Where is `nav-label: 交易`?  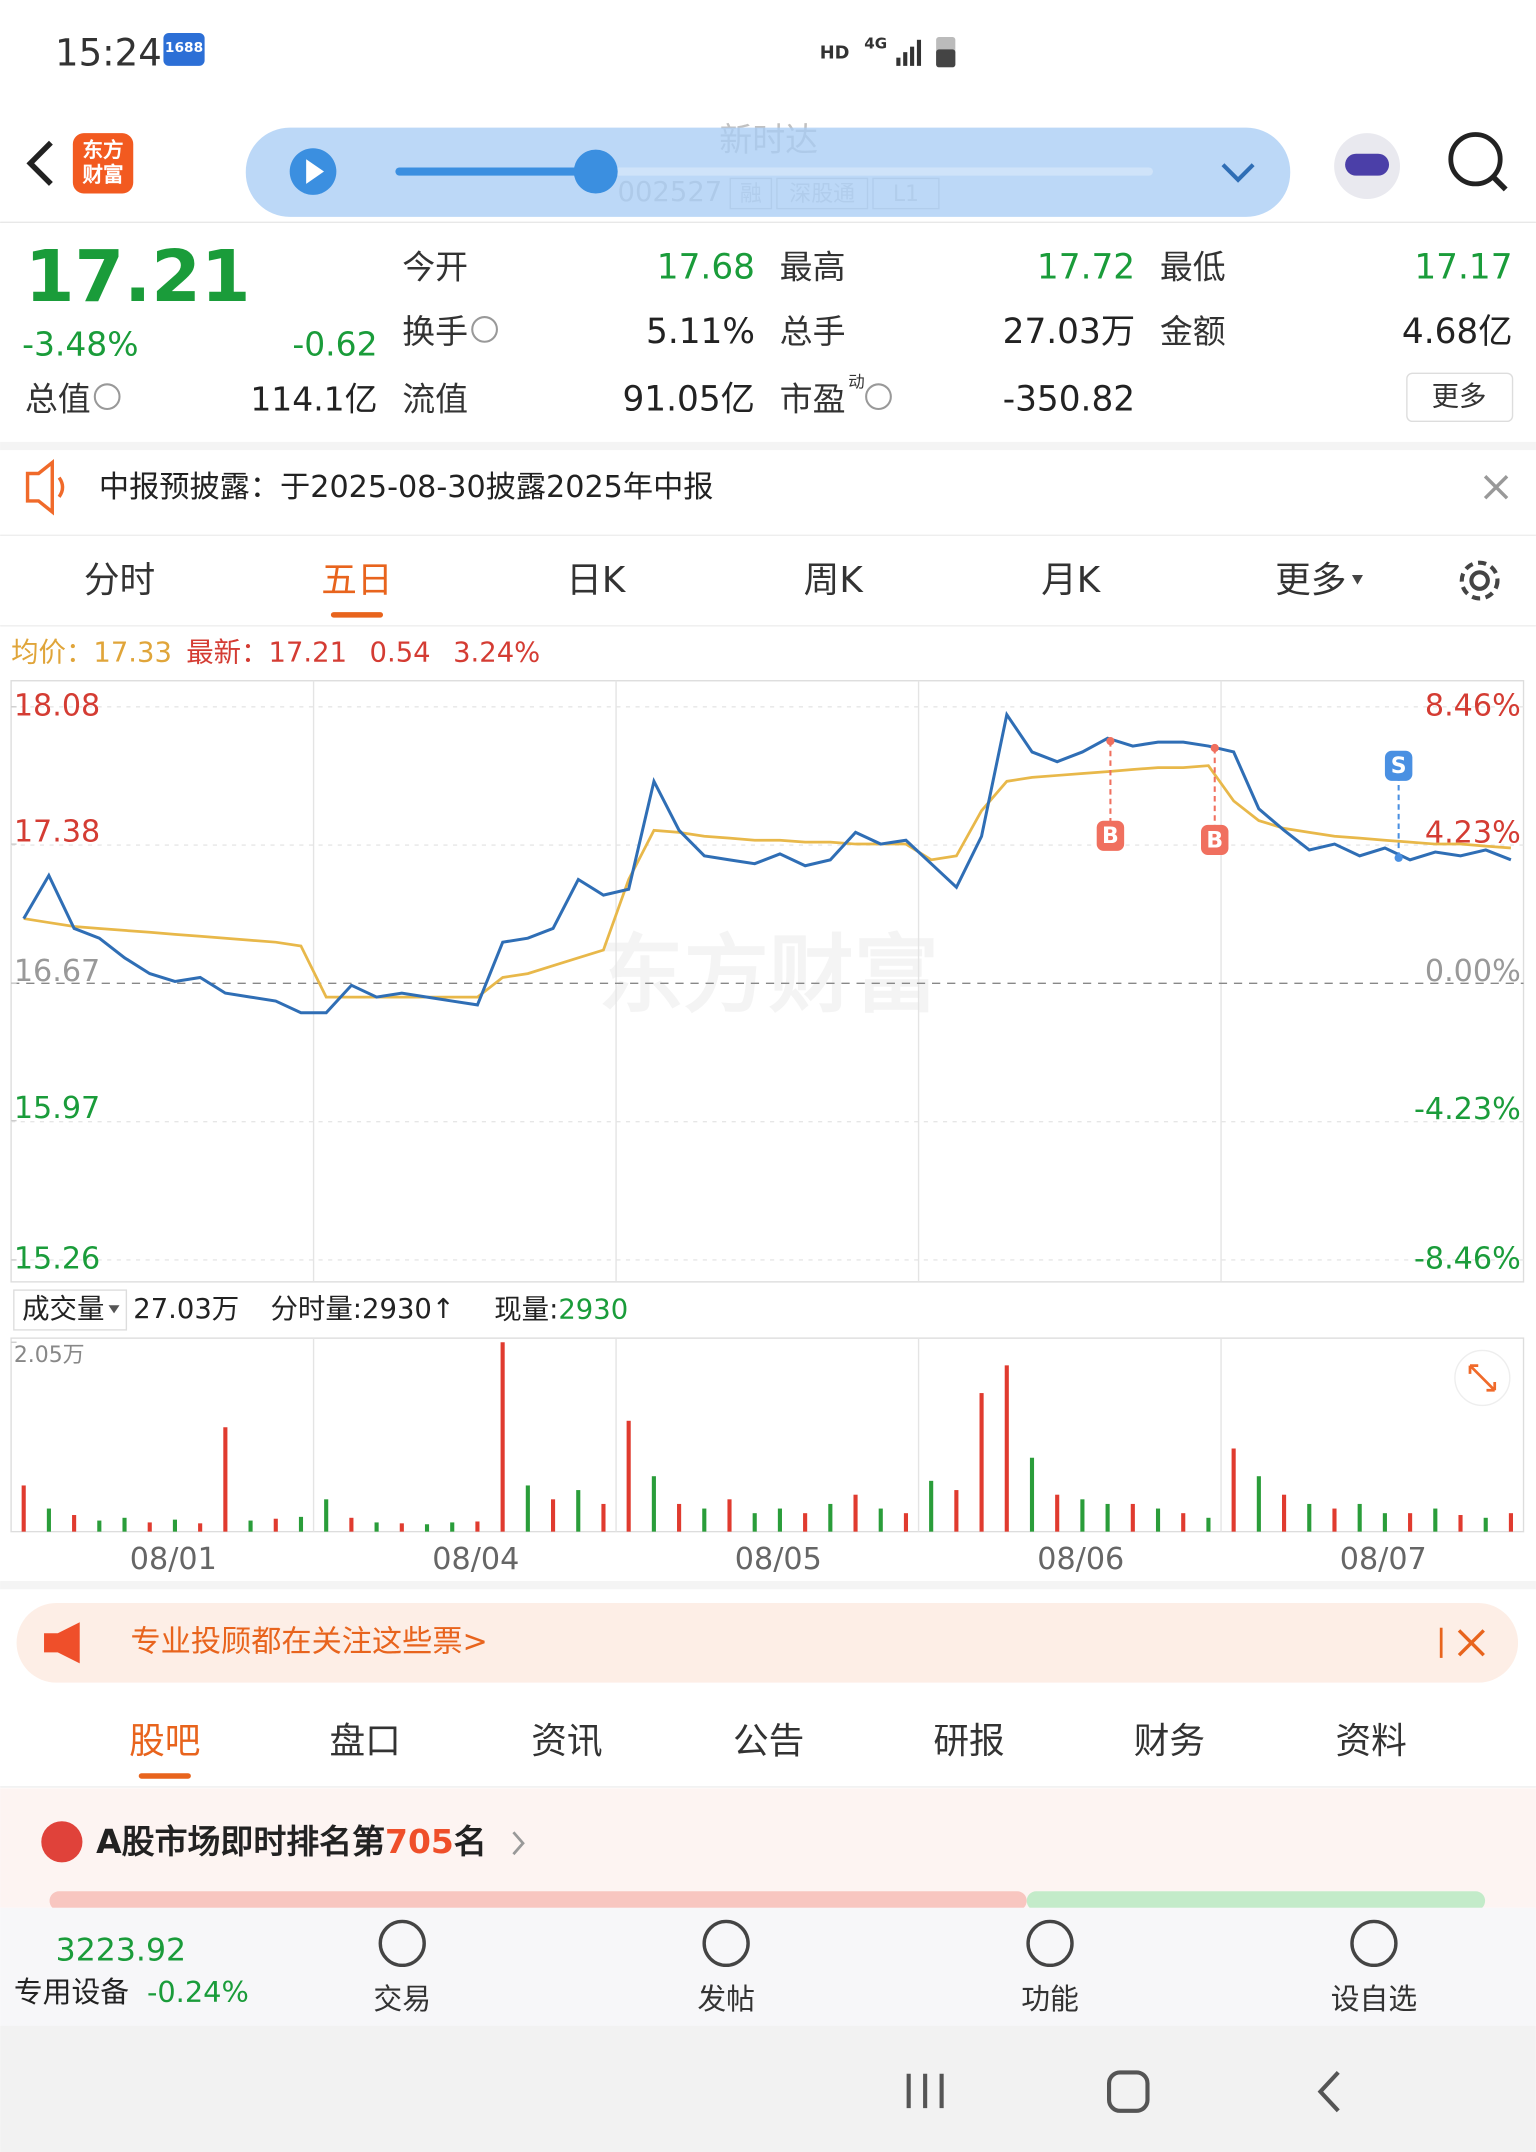 nav-label: 交易 is located at coordinates (402, 1999).